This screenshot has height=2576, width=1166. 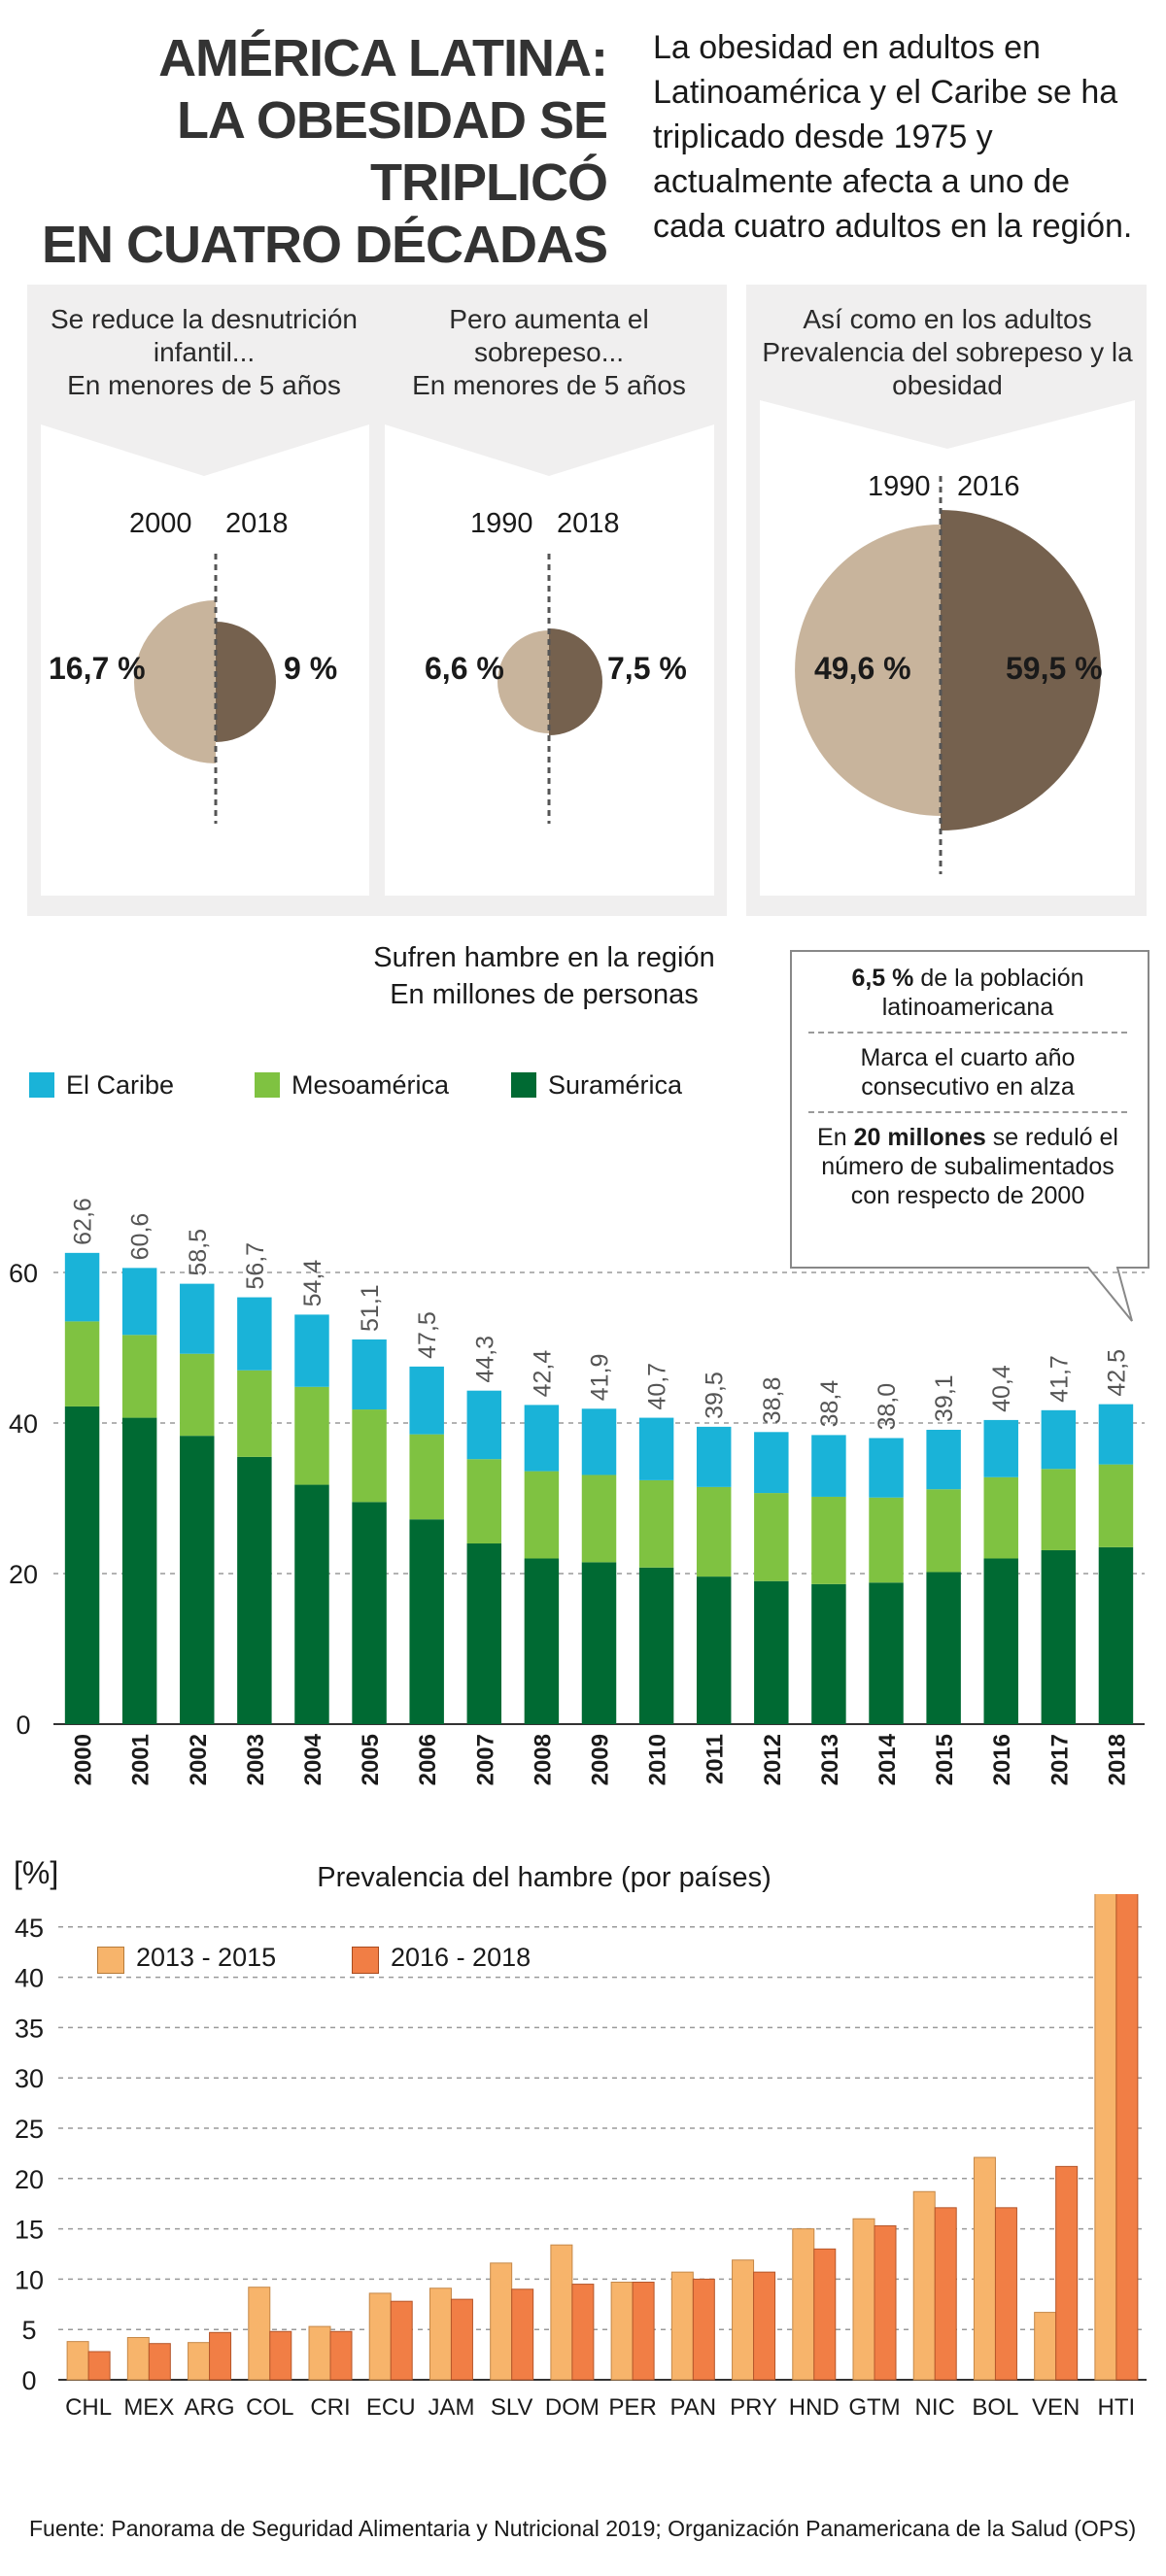 I want to click on hunger-total-label: 40,4, so click(x=1001, y=1388).